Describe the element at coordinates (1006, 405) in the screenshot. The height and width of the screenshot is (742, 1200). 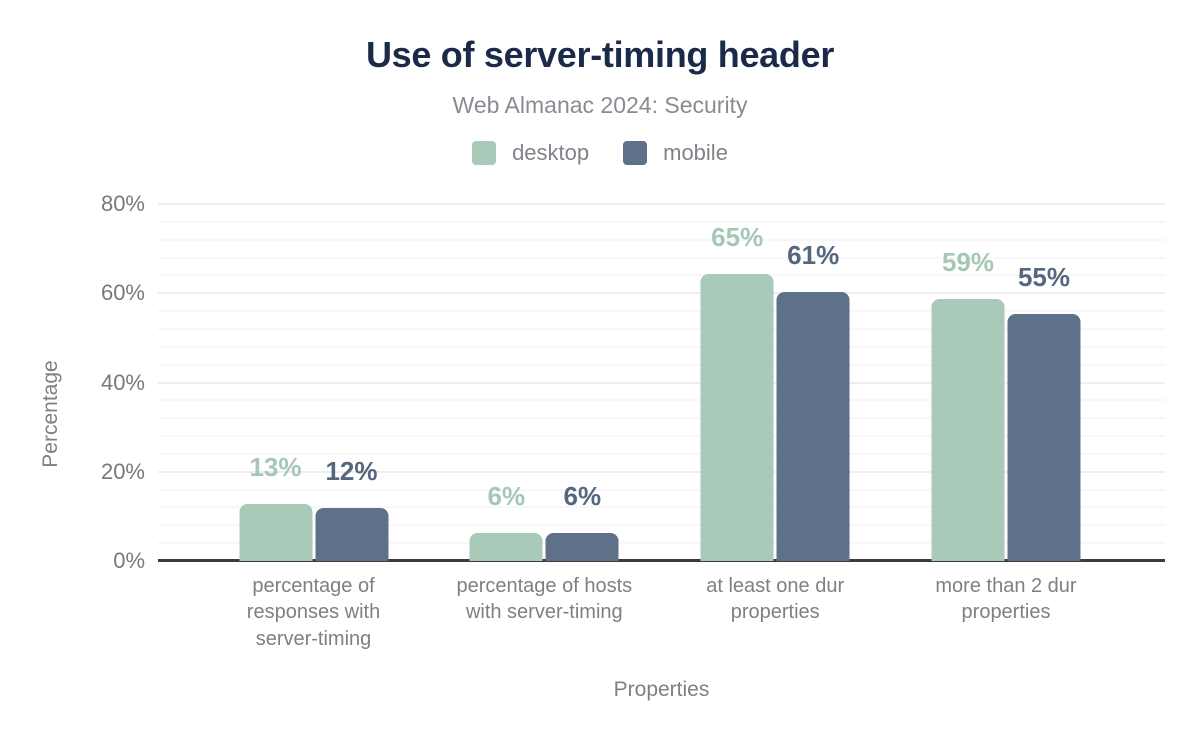
I see `bar-group: 59% 55%` at that location.